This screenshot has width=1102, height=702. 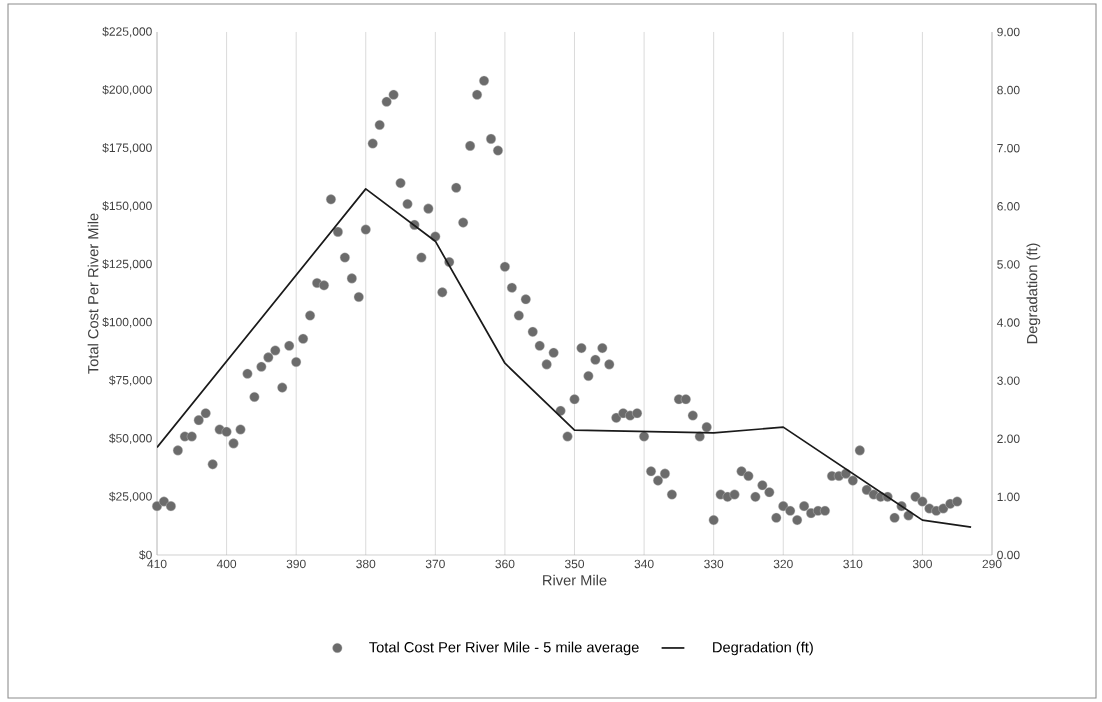 I want to click on y2-tick-label: 1.00, so click(x=1008, y=497).